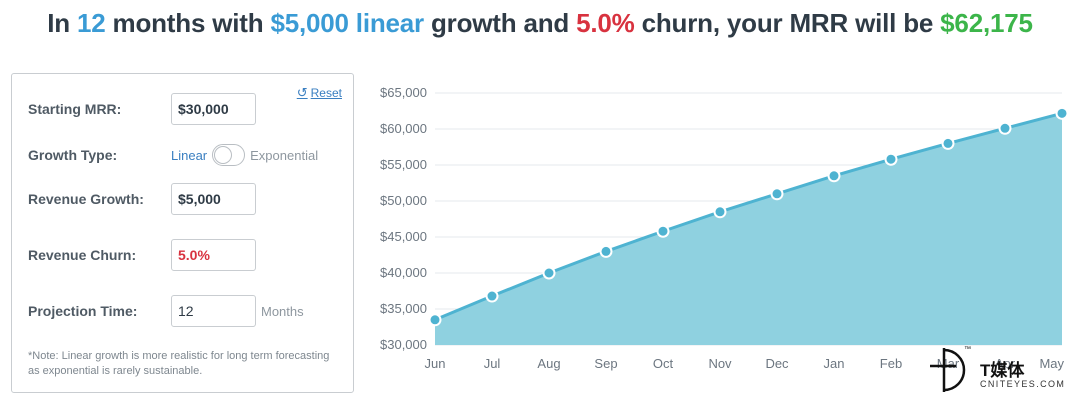 The height and width of the screenshot is (405, 1080). I want to click on x-tick-label: Jan, so click(834, 363).